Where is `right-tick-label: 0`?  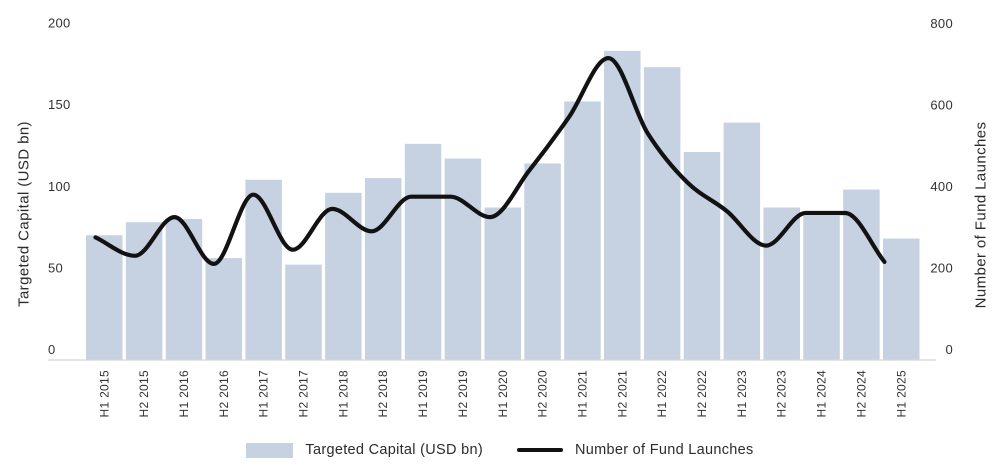
right-tick-label: 0 is located at coordinates (949, 349).